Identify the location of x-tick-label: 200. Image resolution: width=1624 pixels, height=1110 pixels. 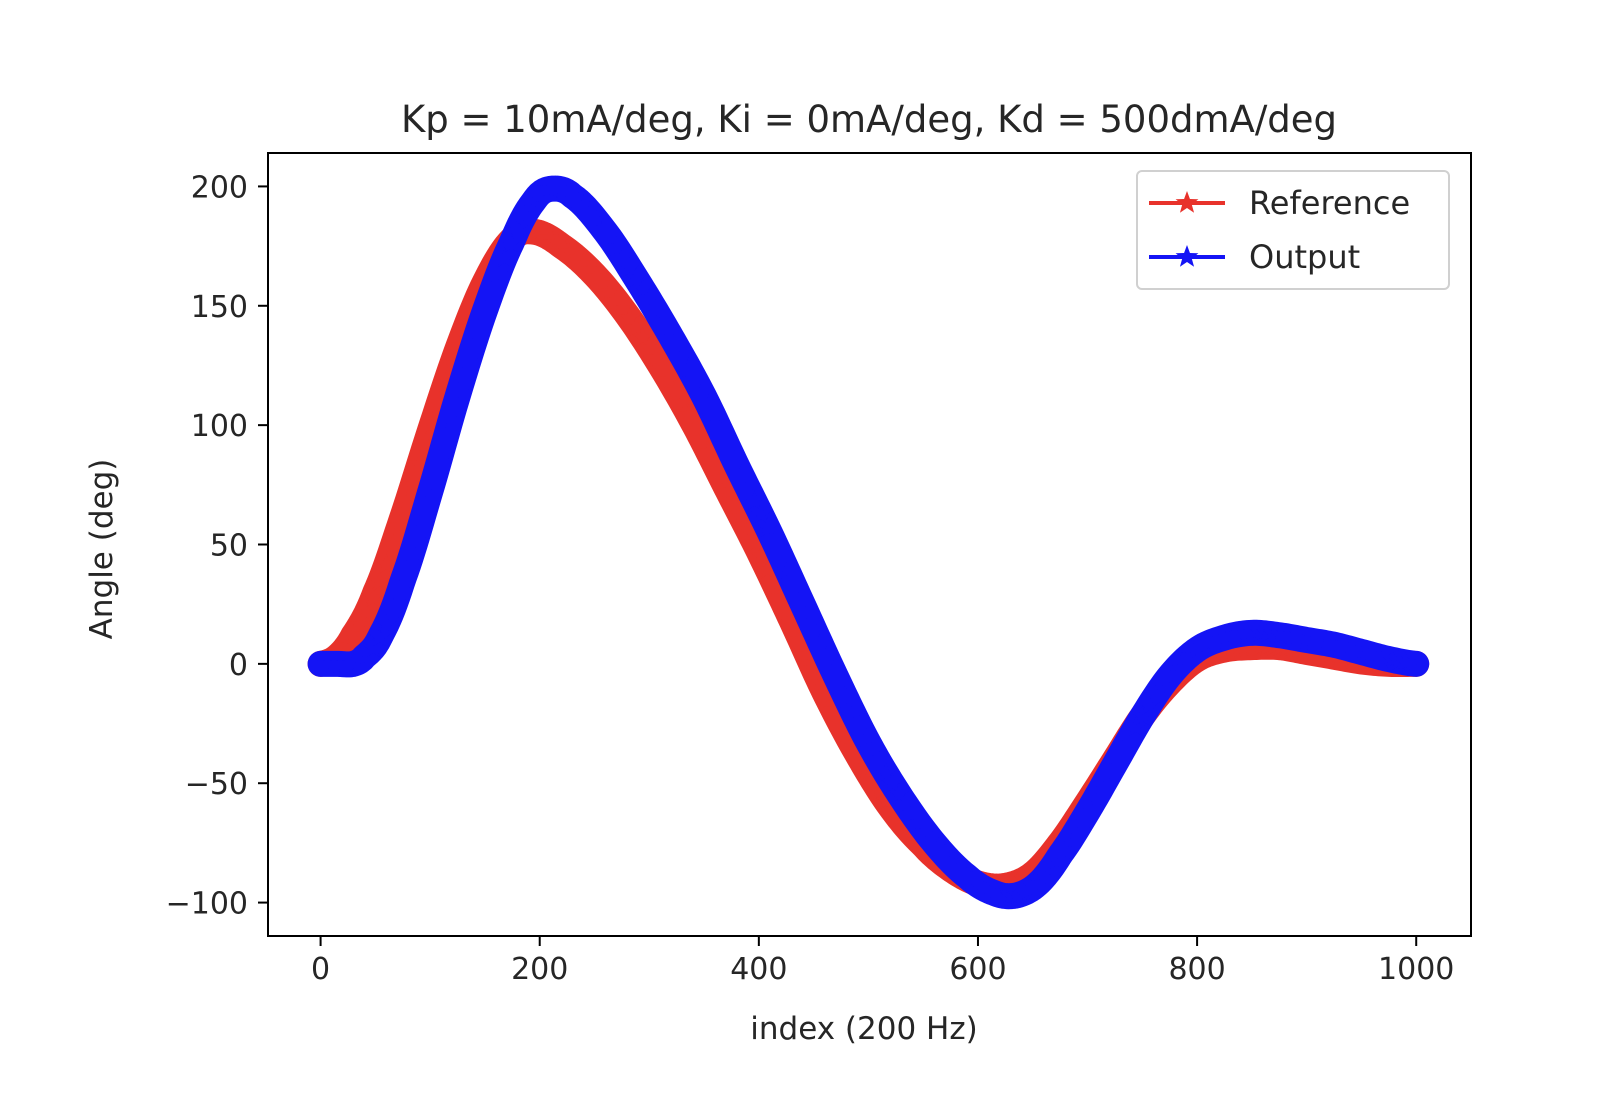
(539, 969).